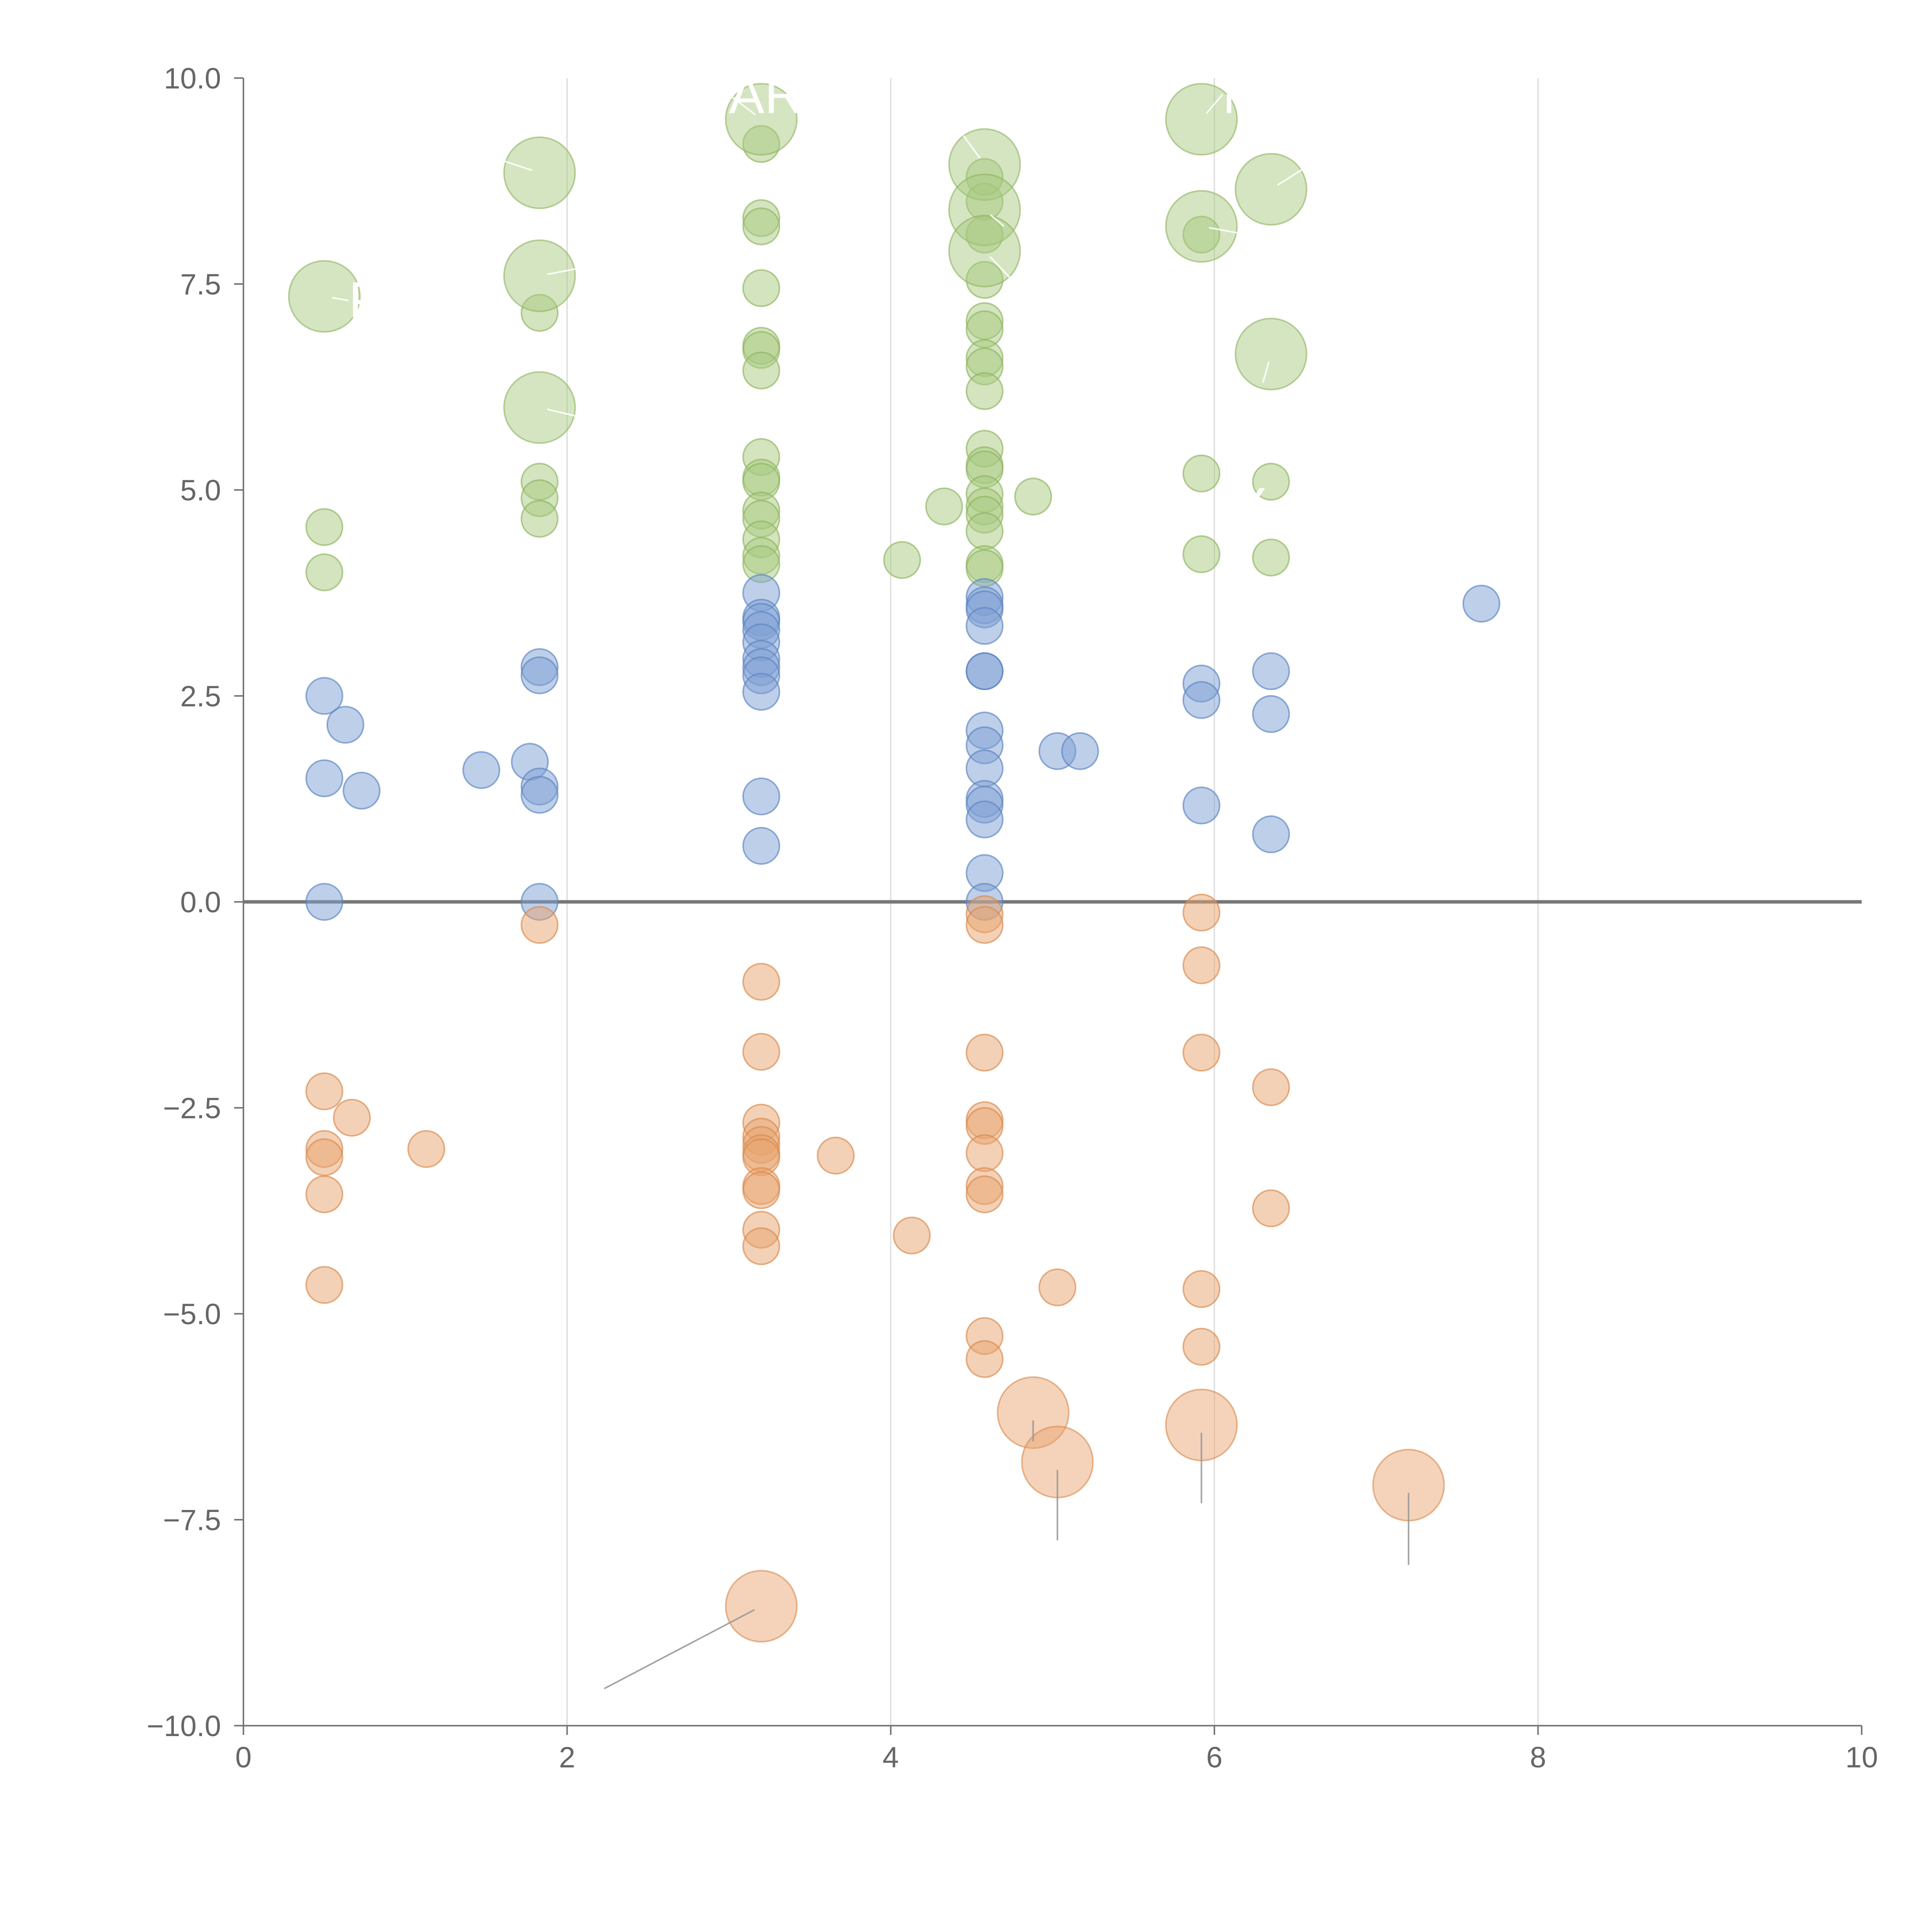 The image size is (1932, 1932). Describe the element at coordinates (1214, 1757) in the screenshot. I see `x-tick-label: 6` at that location.